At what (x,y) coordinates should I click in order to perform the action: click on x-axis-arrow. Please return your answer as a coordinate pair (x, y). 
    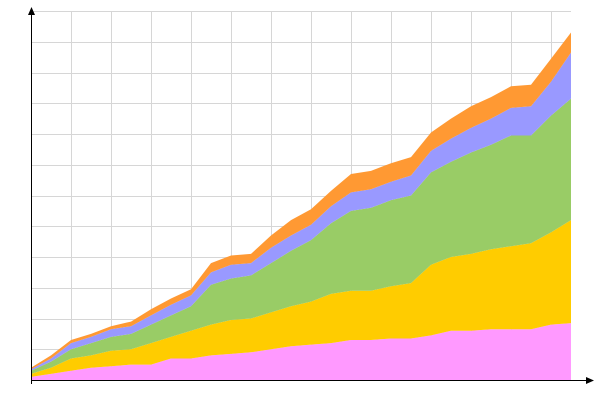
    Looking at the image, I should click on (590, 380).